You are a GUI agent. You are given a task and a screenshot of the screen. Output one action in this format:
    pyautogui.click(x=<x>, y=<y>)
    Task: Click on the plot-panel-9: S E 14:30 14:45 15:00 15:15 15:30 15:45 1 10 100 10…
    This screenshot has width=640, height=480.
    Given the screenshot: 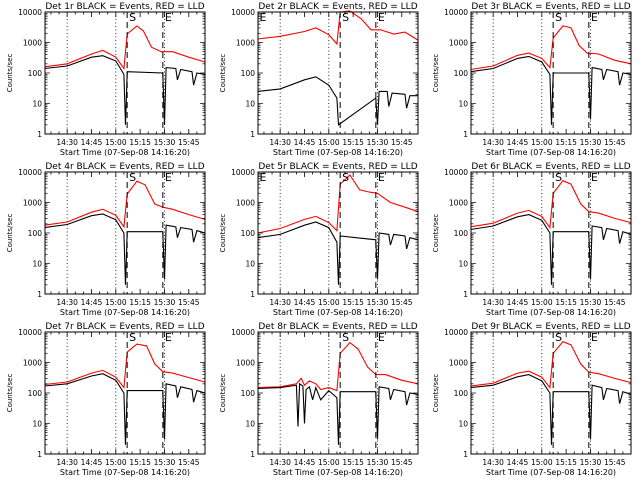 What is the action you would take?
    pyautogui.click(x=532, y=399)
    